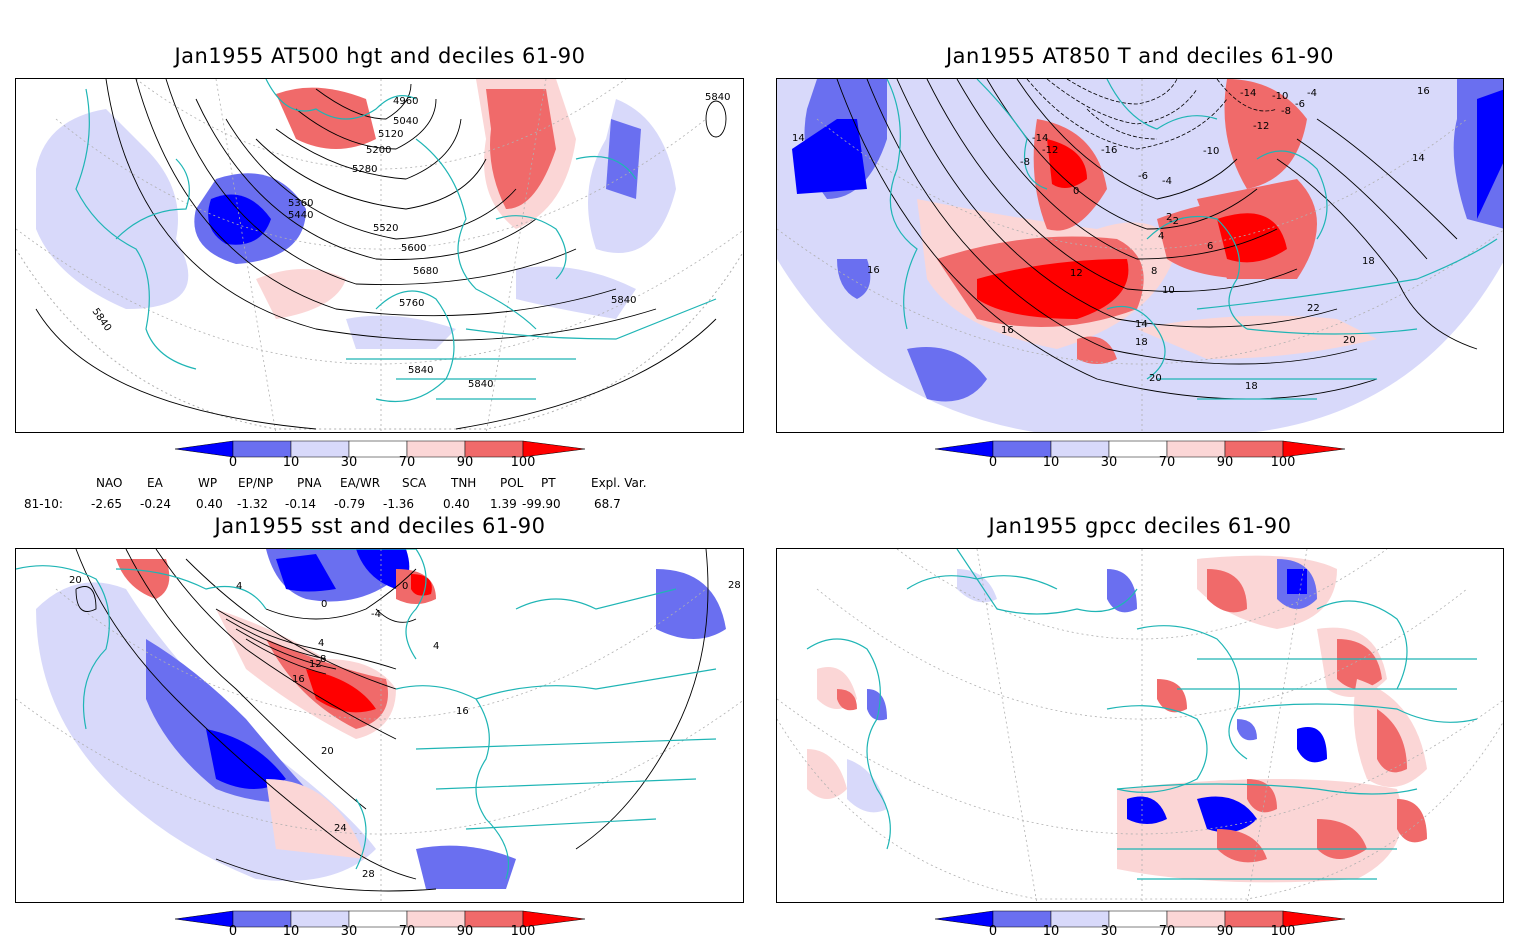 The height and width of the screenshot is (940, 1520). What do you see at coordinates (209, 504) in the screenshot?
I see `index-value-wp: 0.40` at bounding box center [209, 504].